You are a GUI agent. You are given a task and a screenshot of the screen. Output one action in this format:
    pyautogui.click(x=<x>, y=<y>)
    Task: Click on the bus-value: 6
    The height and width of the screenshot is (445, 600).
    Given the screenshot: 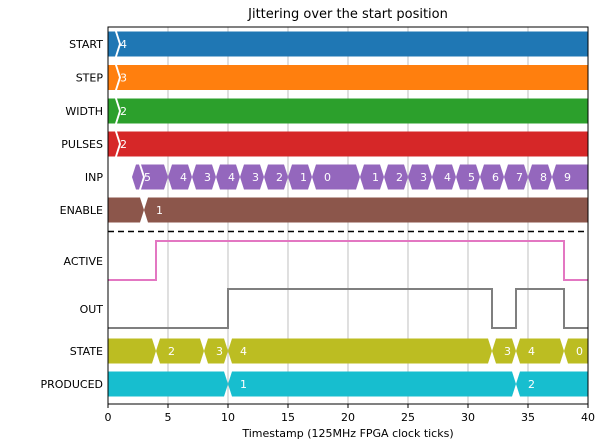 What is the action you would take?
    pyautogui.click(x=495, y=177)
    